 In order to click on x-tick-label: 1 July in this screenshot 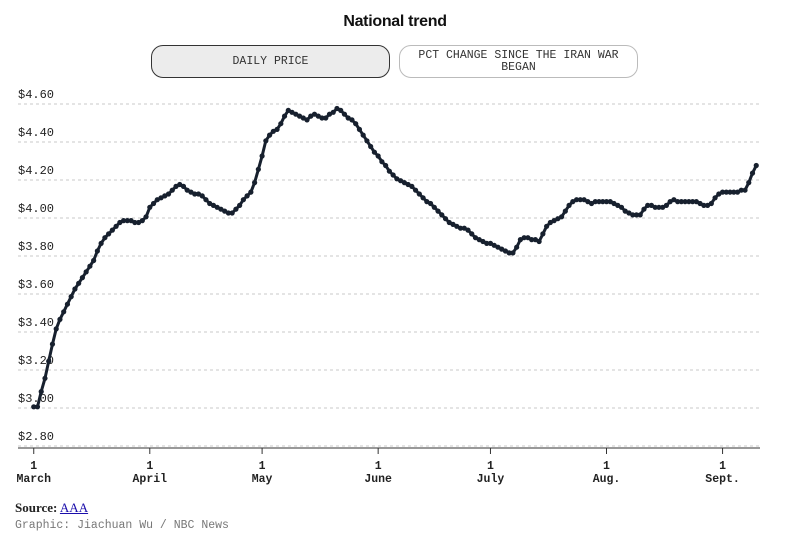, I will do `click(490, 473)`.